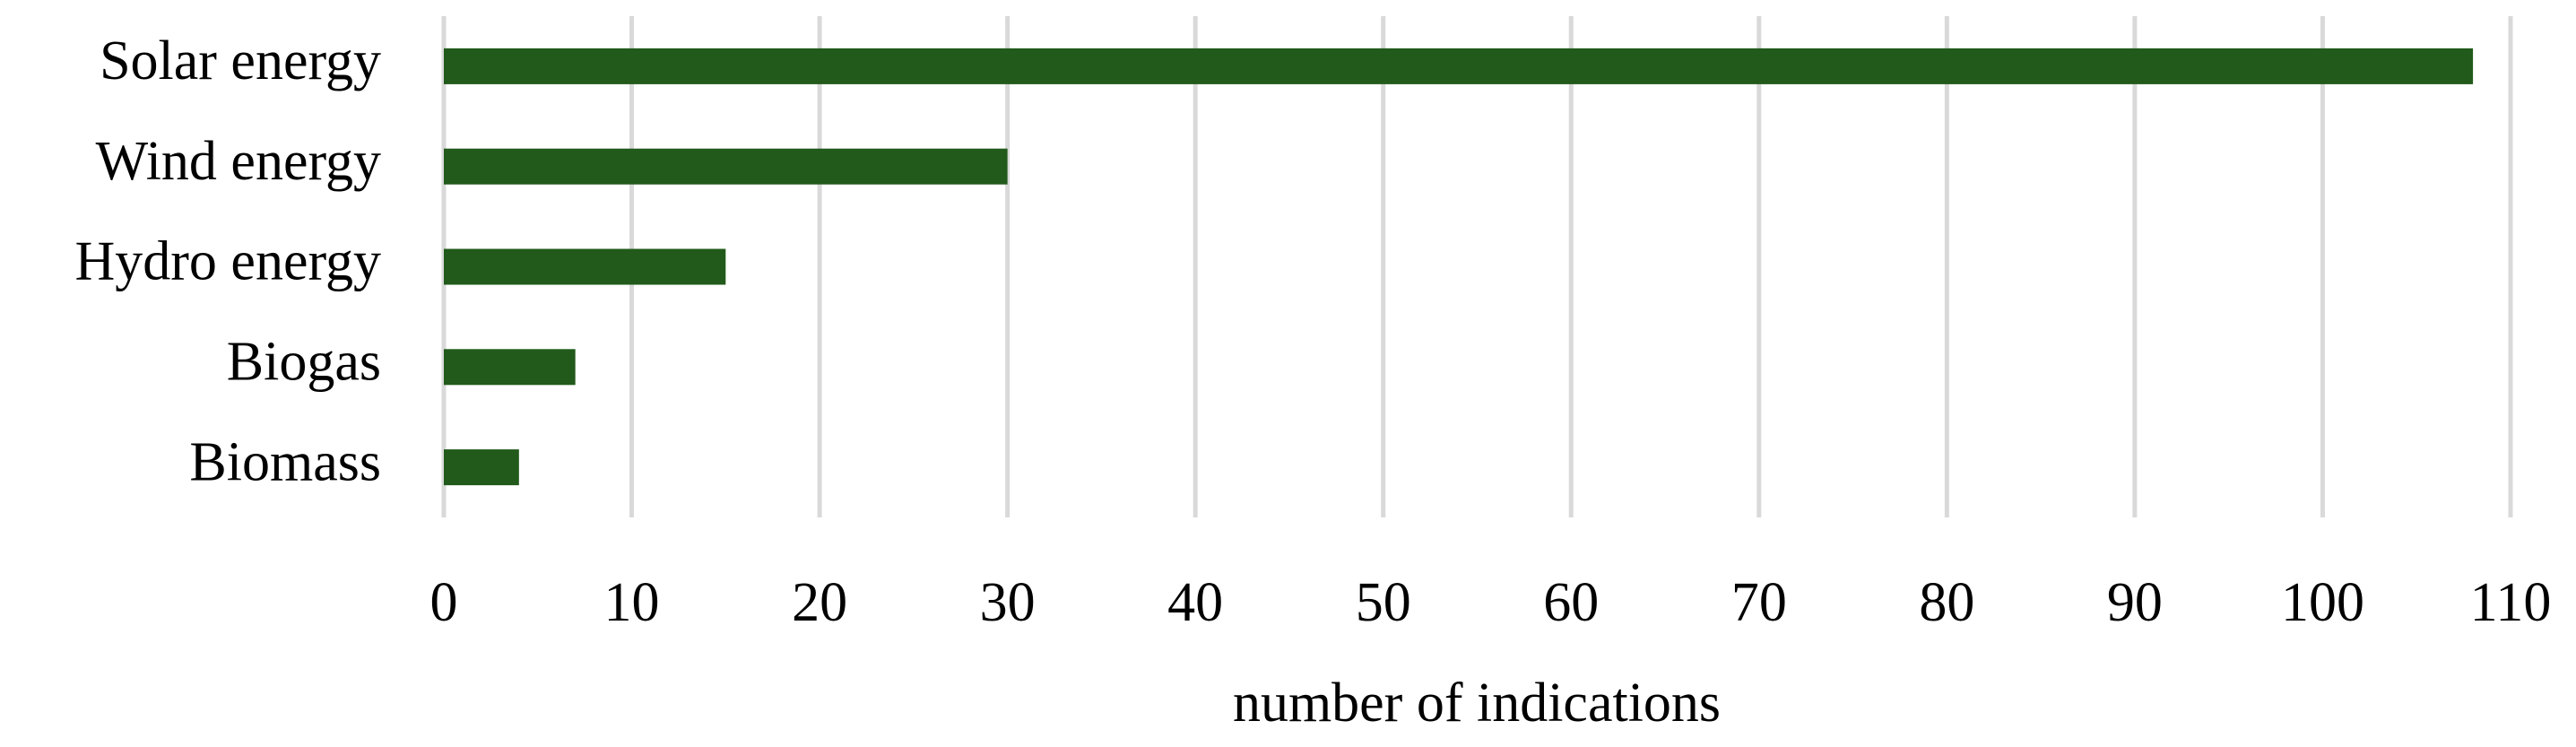  What do you see at coordinates (1383, 603) in the screenshot?
I see `x-tick-label: 50` at bounding box center [1383, 603].